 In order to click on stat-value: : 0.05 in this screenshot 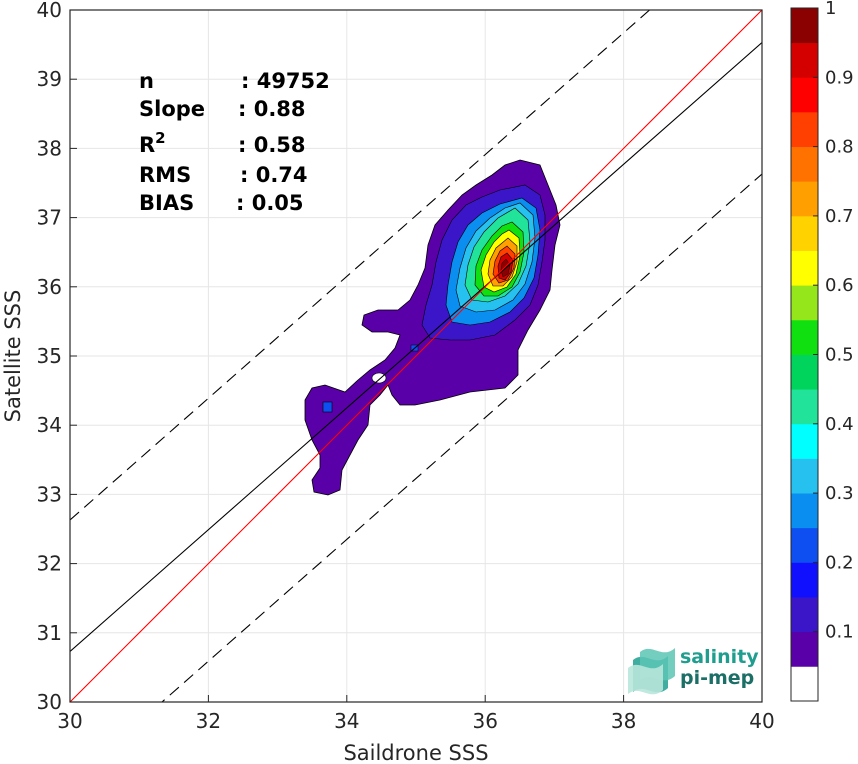, I will do `click(270, 203)`.